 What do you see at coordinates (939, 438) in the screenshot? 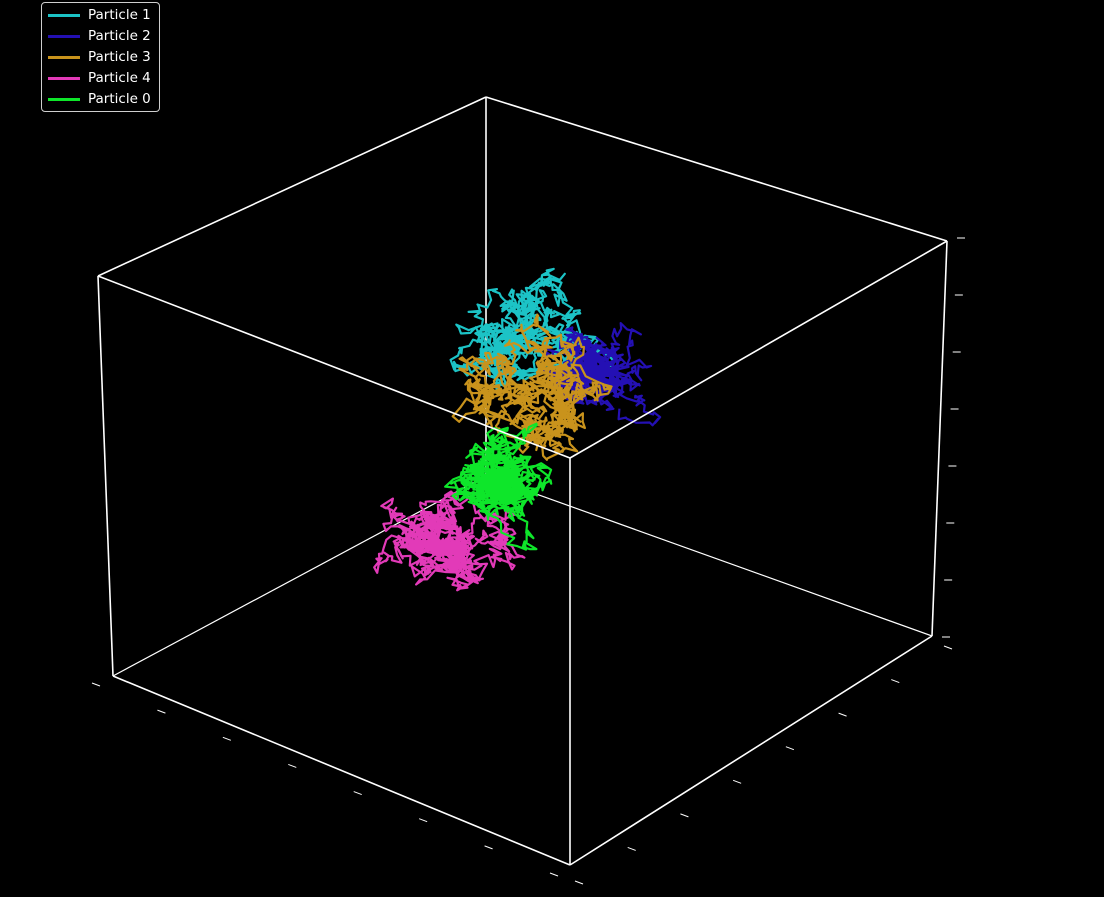
I see `axis-edge-right-vertical` at bounding box center [939, 438].